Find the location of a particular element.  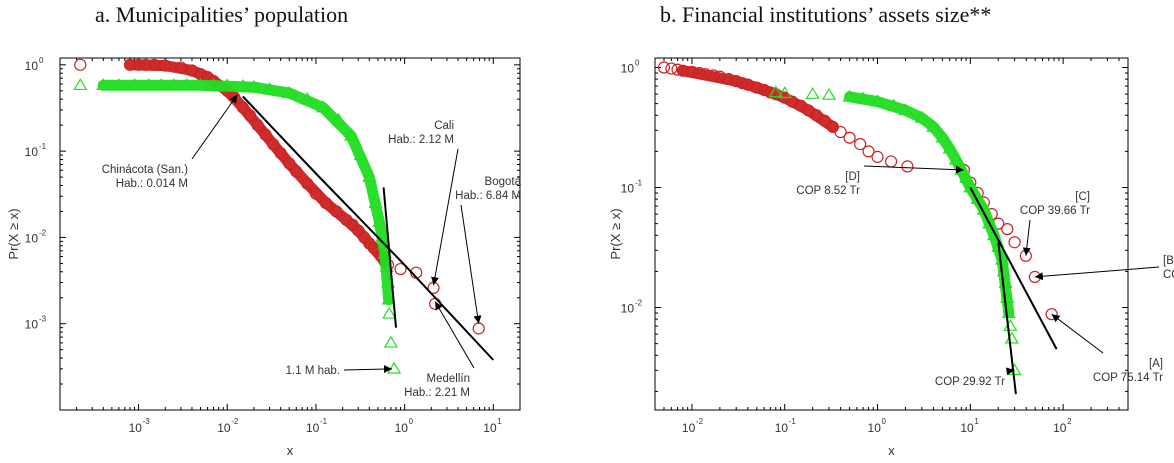

annotation-text: [A] is located at coordinates (1156, 364).